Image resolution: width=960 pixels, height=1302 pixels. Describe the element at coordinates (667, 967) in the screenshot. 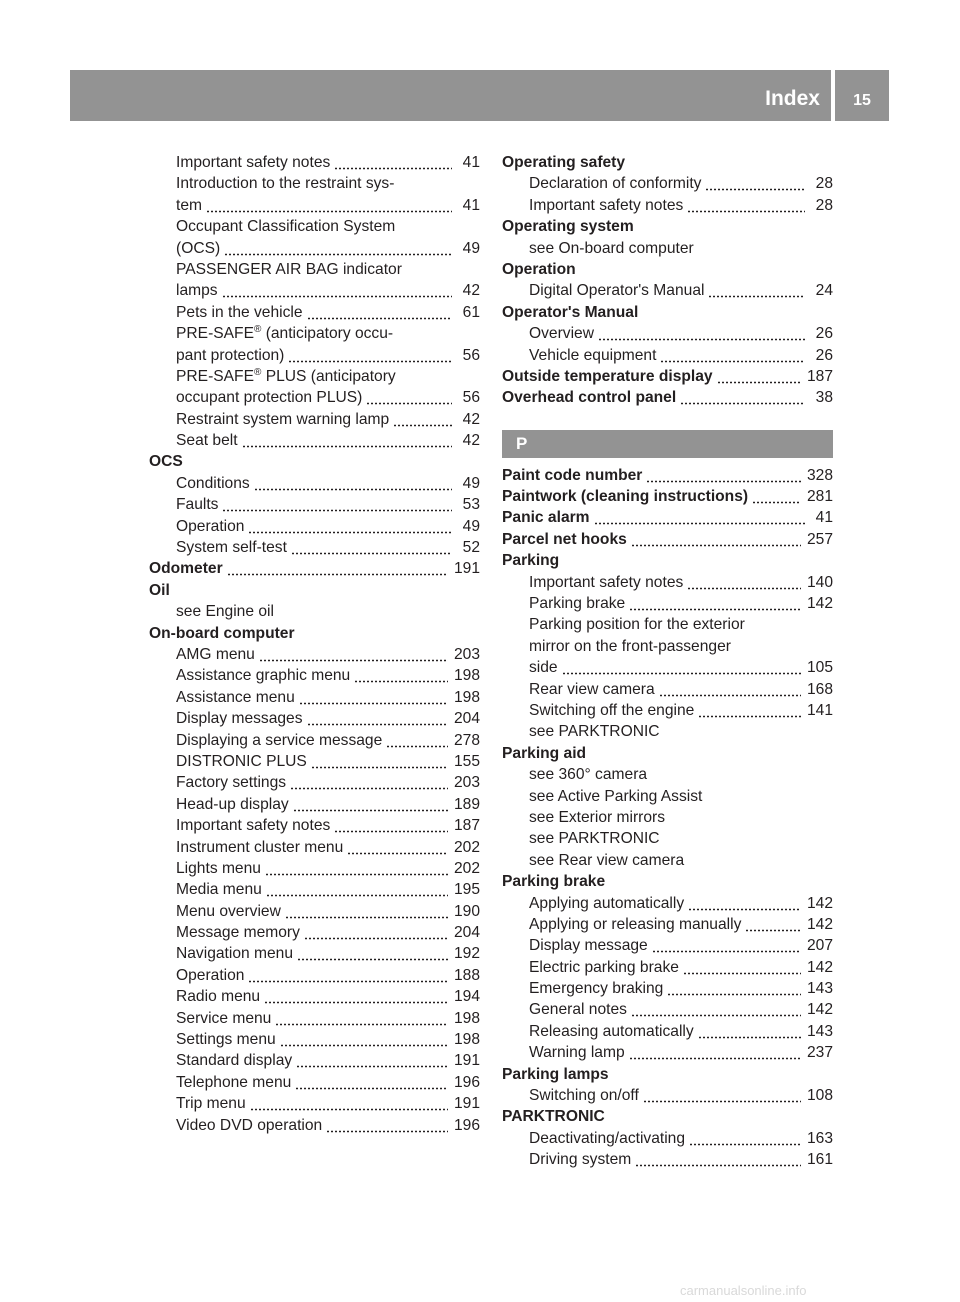

I see `index-line: Electric parking brake 142` at that location.